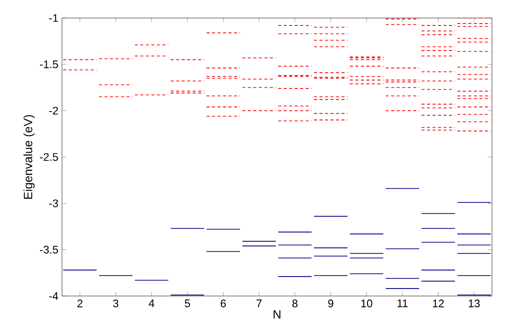 The image size is (509, 333). I want to click on x-tick-label: 3, so click(115, 304).